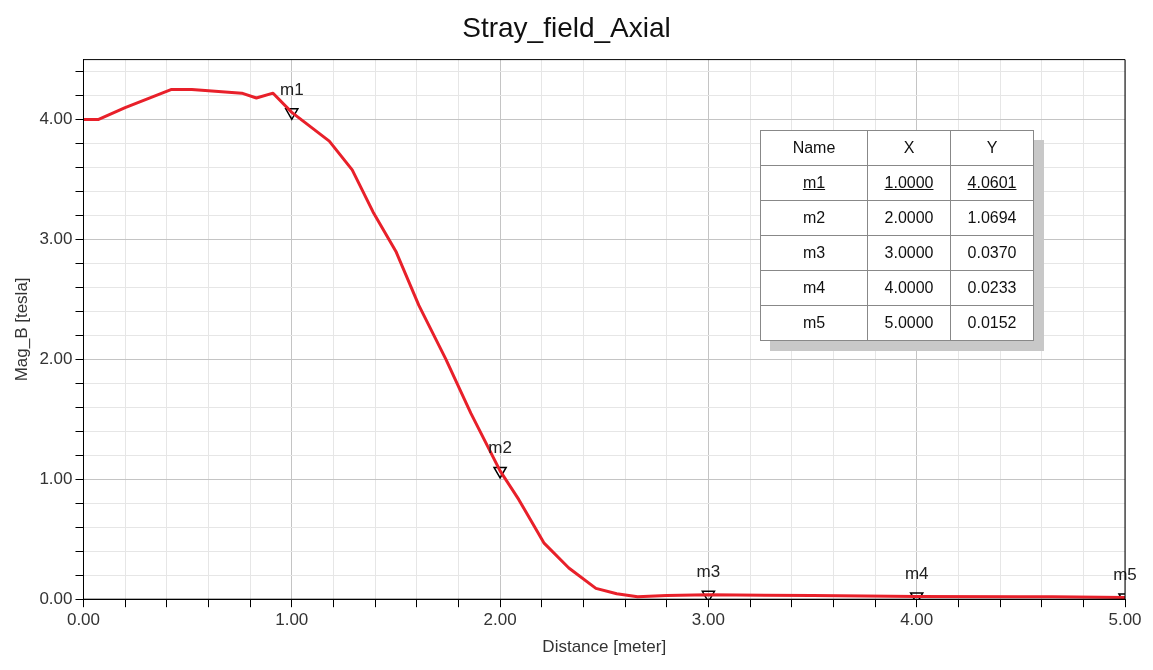  Describe the element at coordinates (909, 218) in the screenshot. I see `annotation: 2.0000` at that location.